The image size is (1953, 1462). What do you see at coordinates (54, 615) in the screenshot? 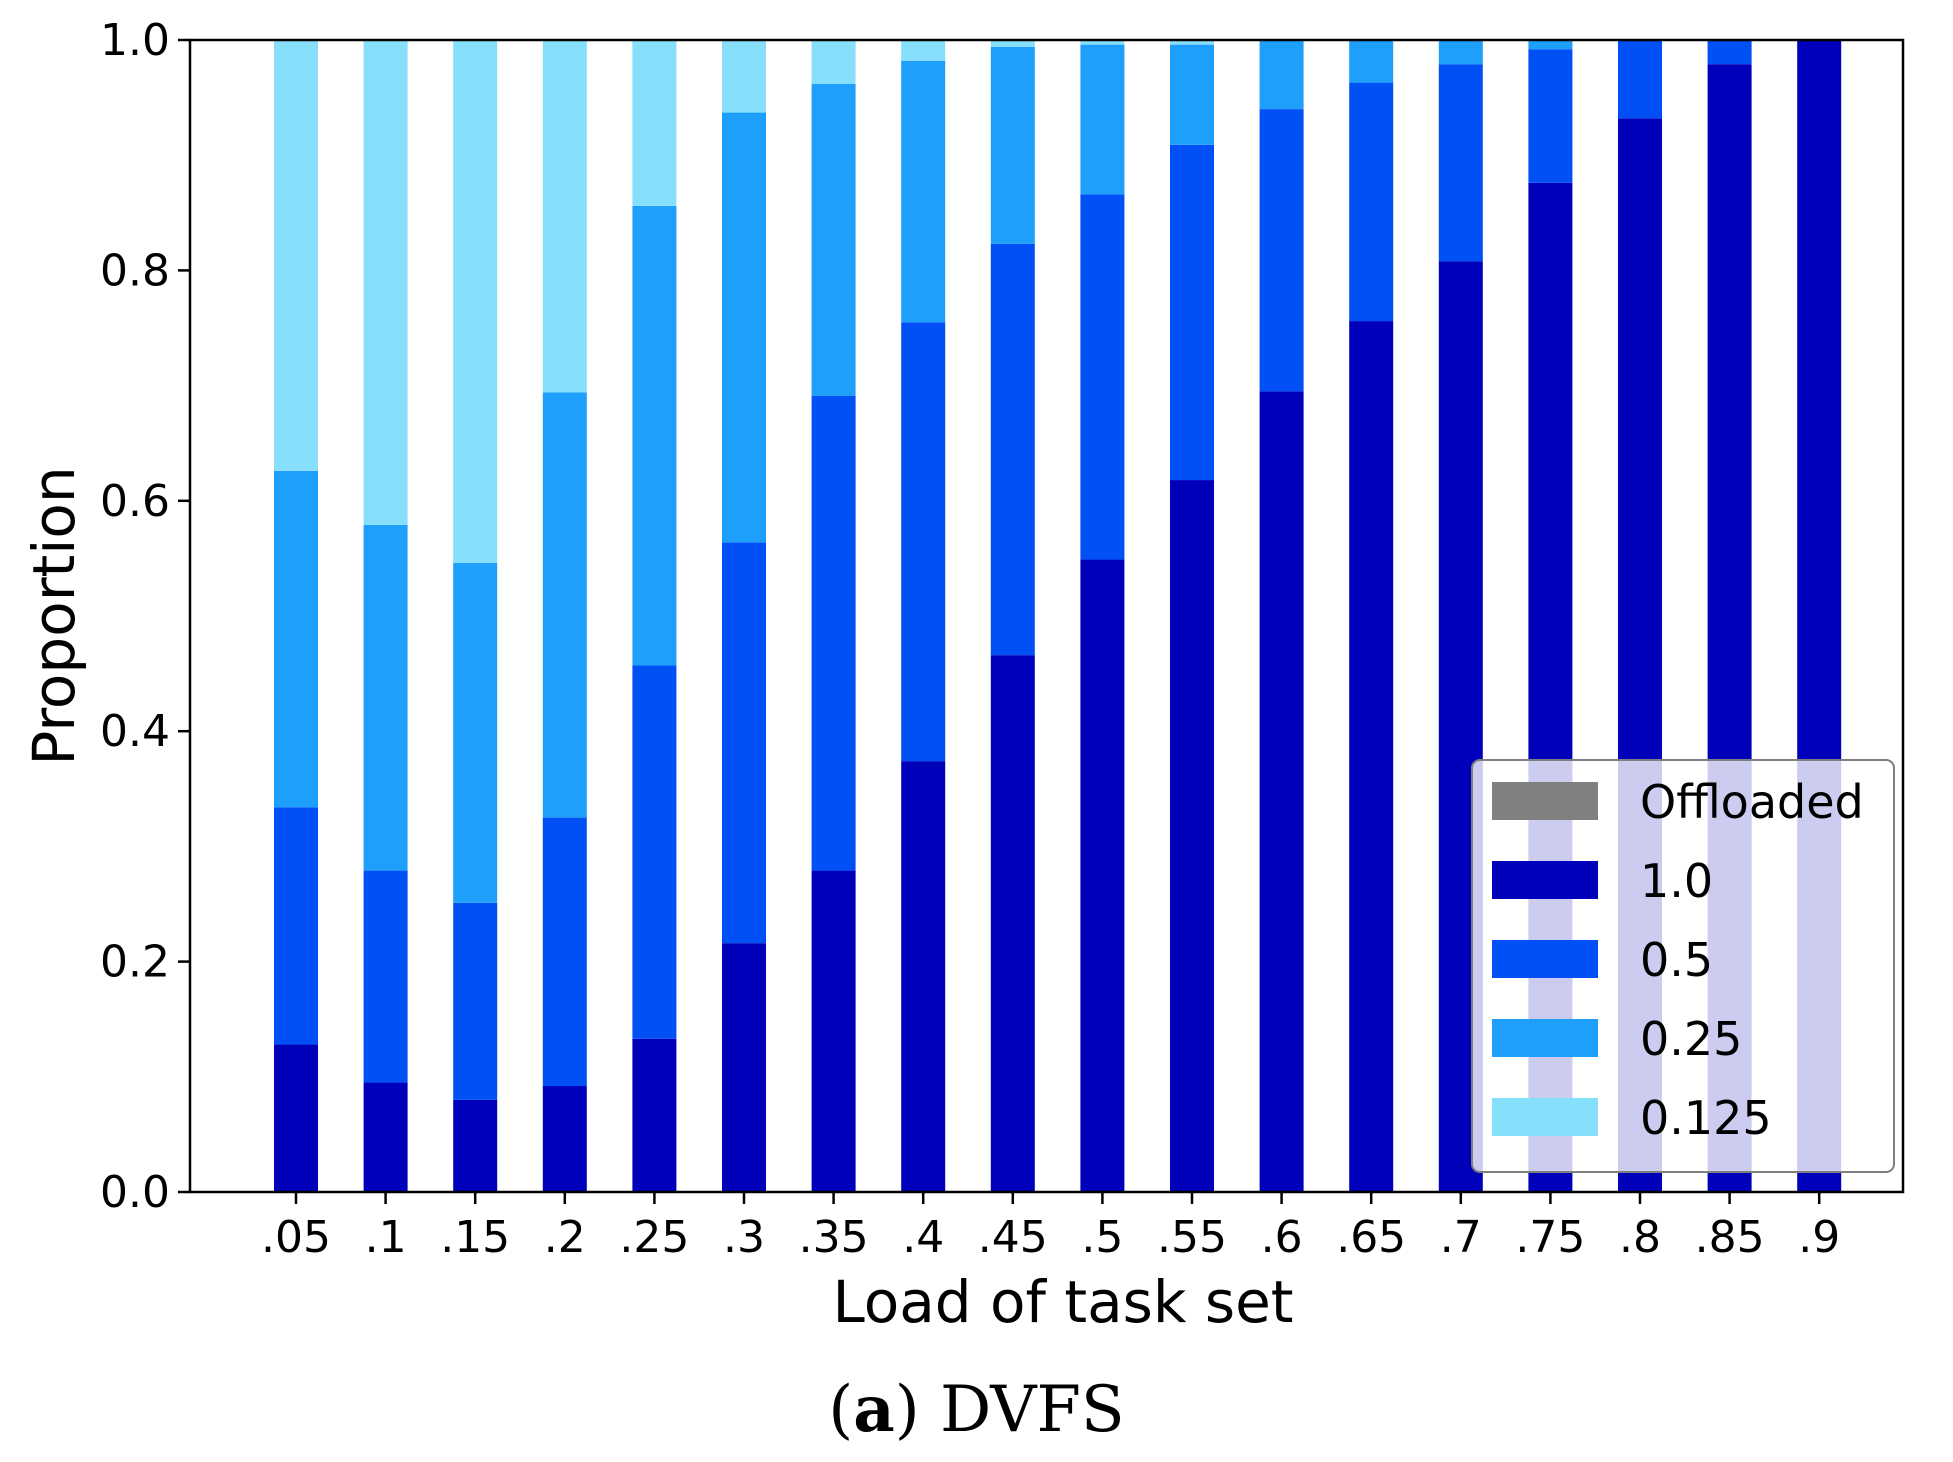
I see `y-axis-label: Proportion` at bounding box center [54, 615].